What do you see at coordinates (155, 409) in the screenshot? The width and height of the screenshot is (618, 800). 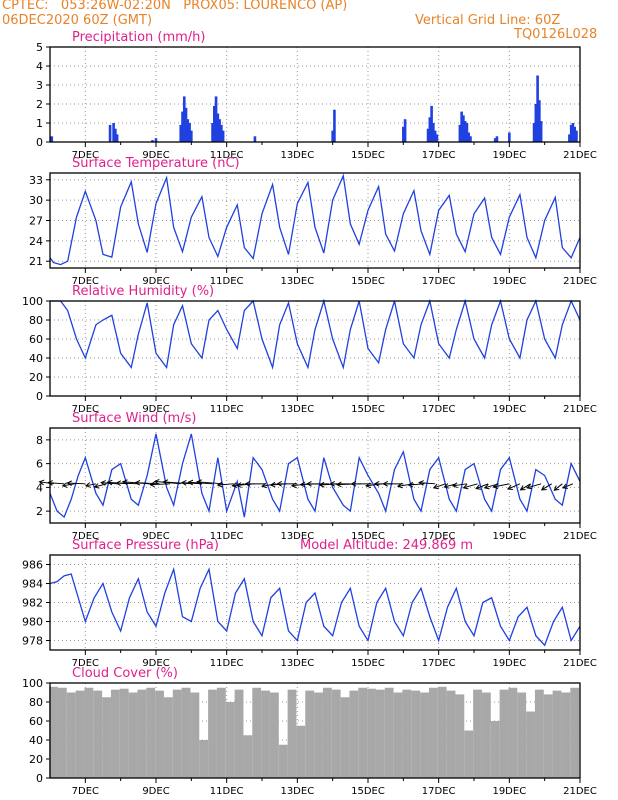 I see `panel-3-x-tick-label: 9DEC` at bounding box center [155, 409].